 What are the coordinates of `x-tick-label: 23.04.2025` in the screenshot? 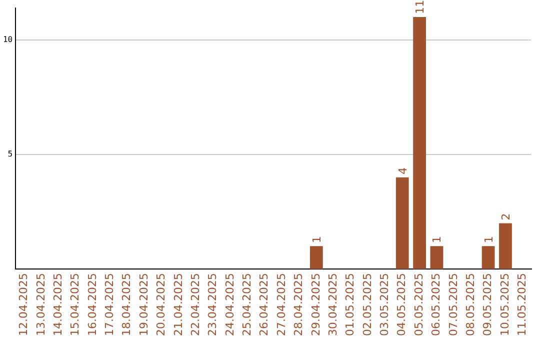 It's located at (213, 304).